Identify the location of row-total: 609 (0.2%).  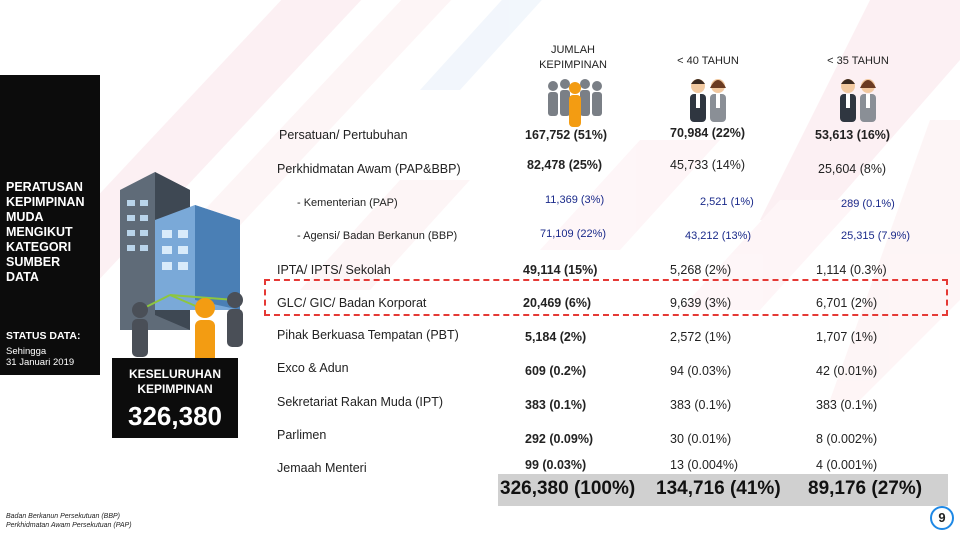
(556, 371).